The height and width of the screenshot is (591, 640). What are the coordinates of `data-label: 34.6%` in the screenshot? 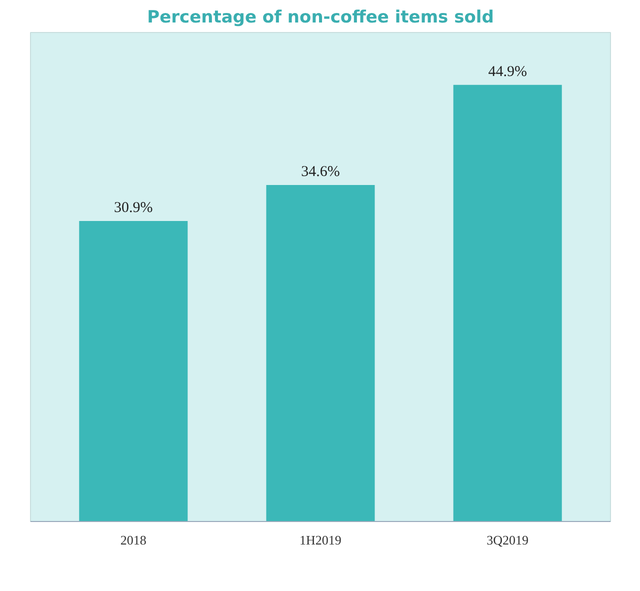 It's located at (320, 172).